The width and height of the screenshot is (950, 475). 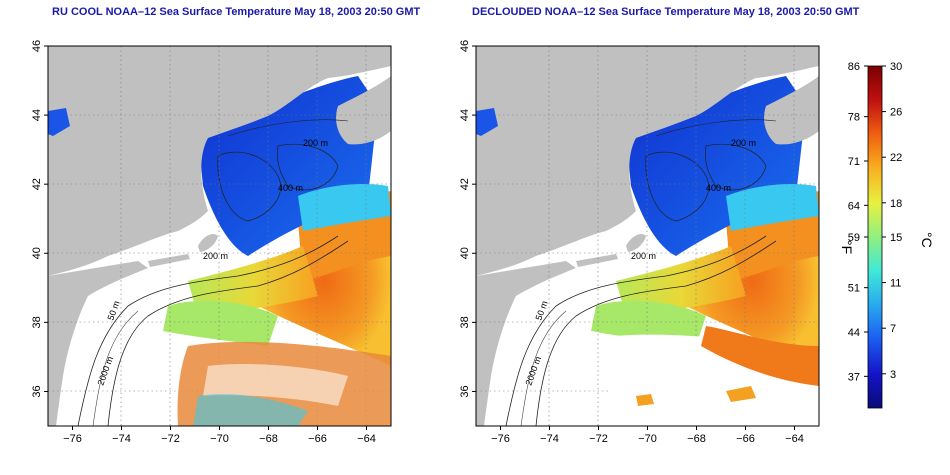 What do you see at coordinates (854, 238) in the screenshot?
I see `fahrenheit-tick-label: 59` at bounding box center [854, 238].